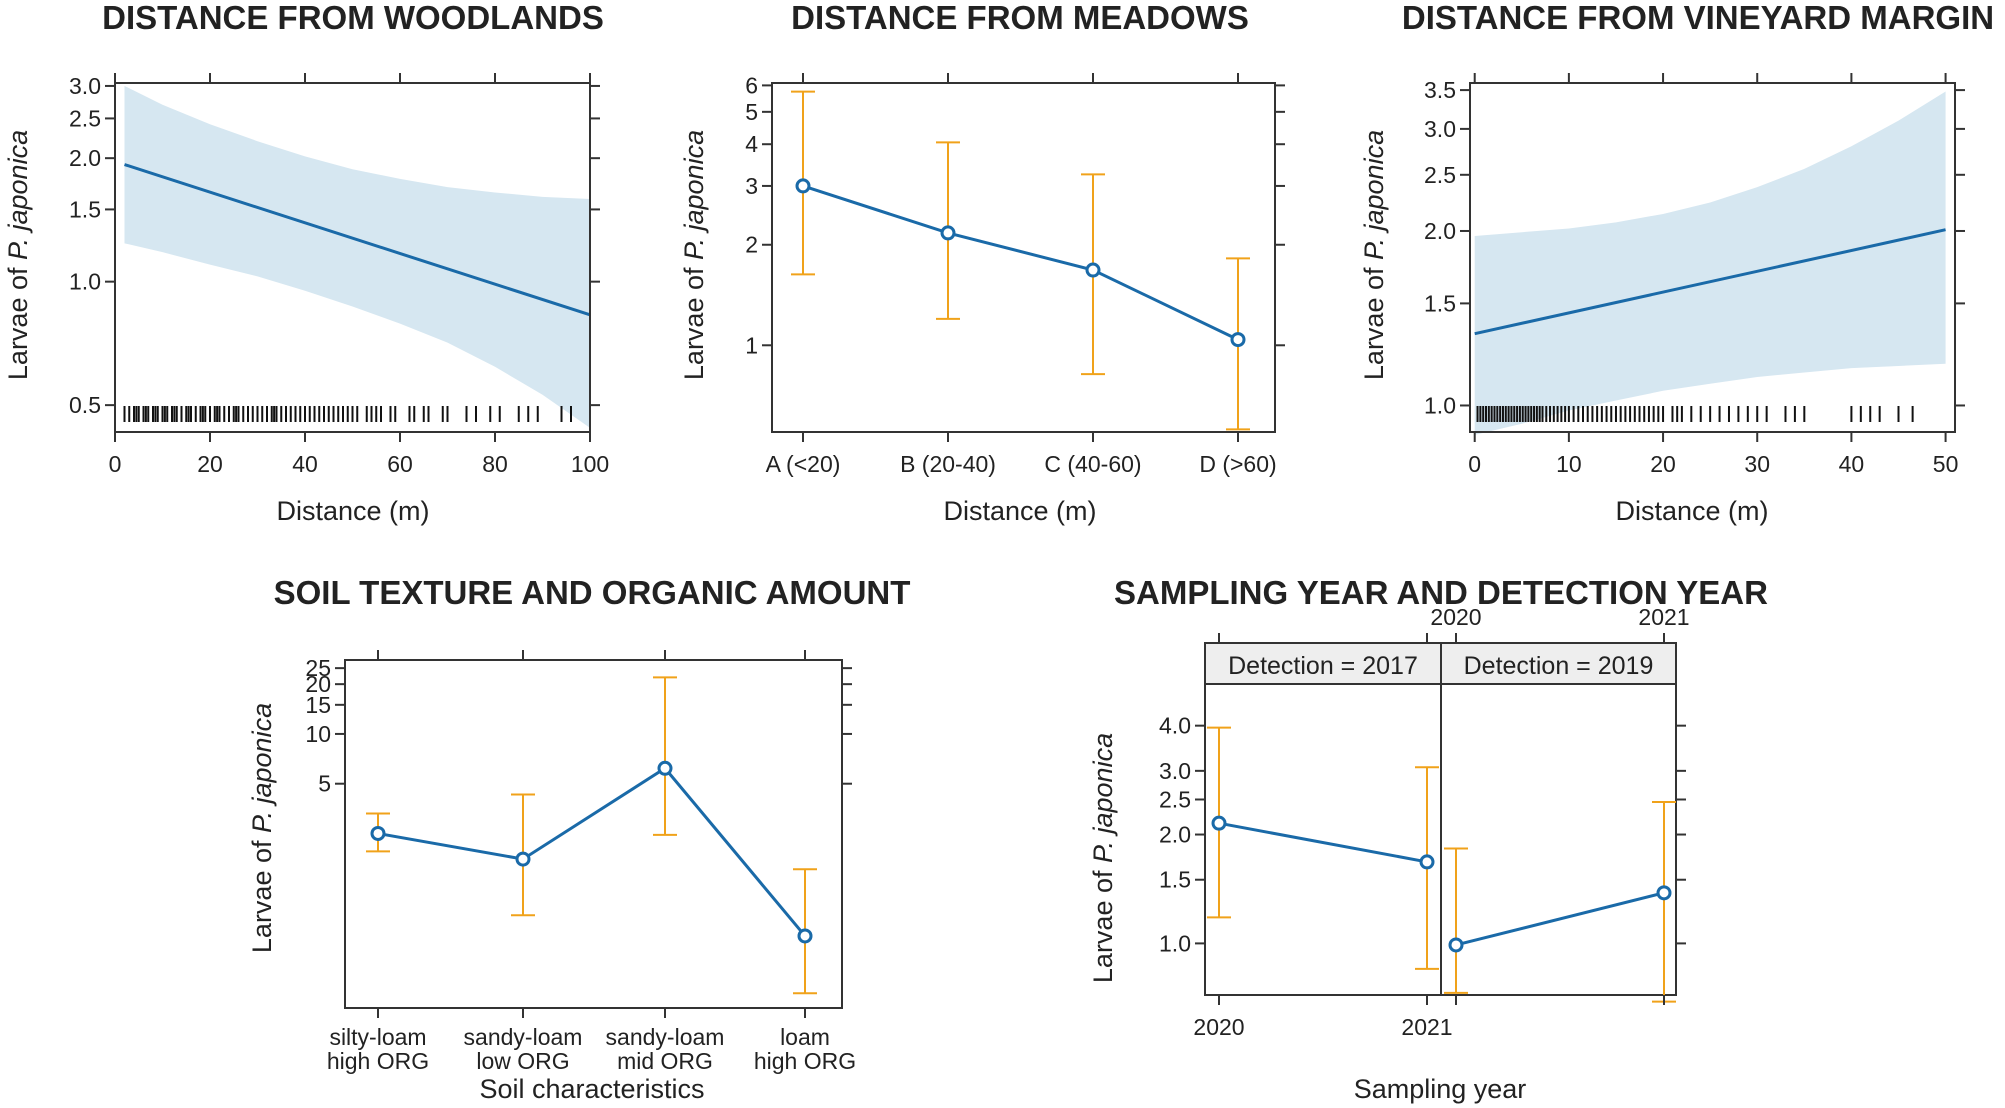 The width and height of the screenshot is (2005, 1108). Describe the element at coordinates (948, 464) in the screenshot. I see `meadows-xtick-label: B (20-40)` at that location.